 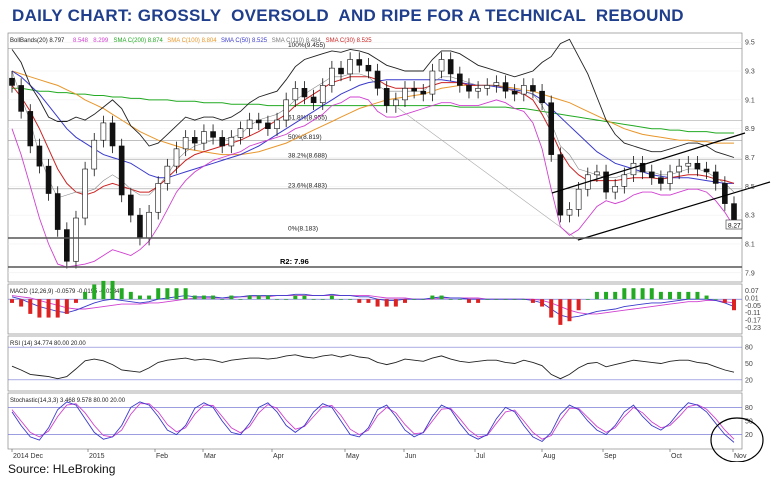 I want to click on price-legend-entry: SMA C(100) 8.804, so click(x=192, y=41).